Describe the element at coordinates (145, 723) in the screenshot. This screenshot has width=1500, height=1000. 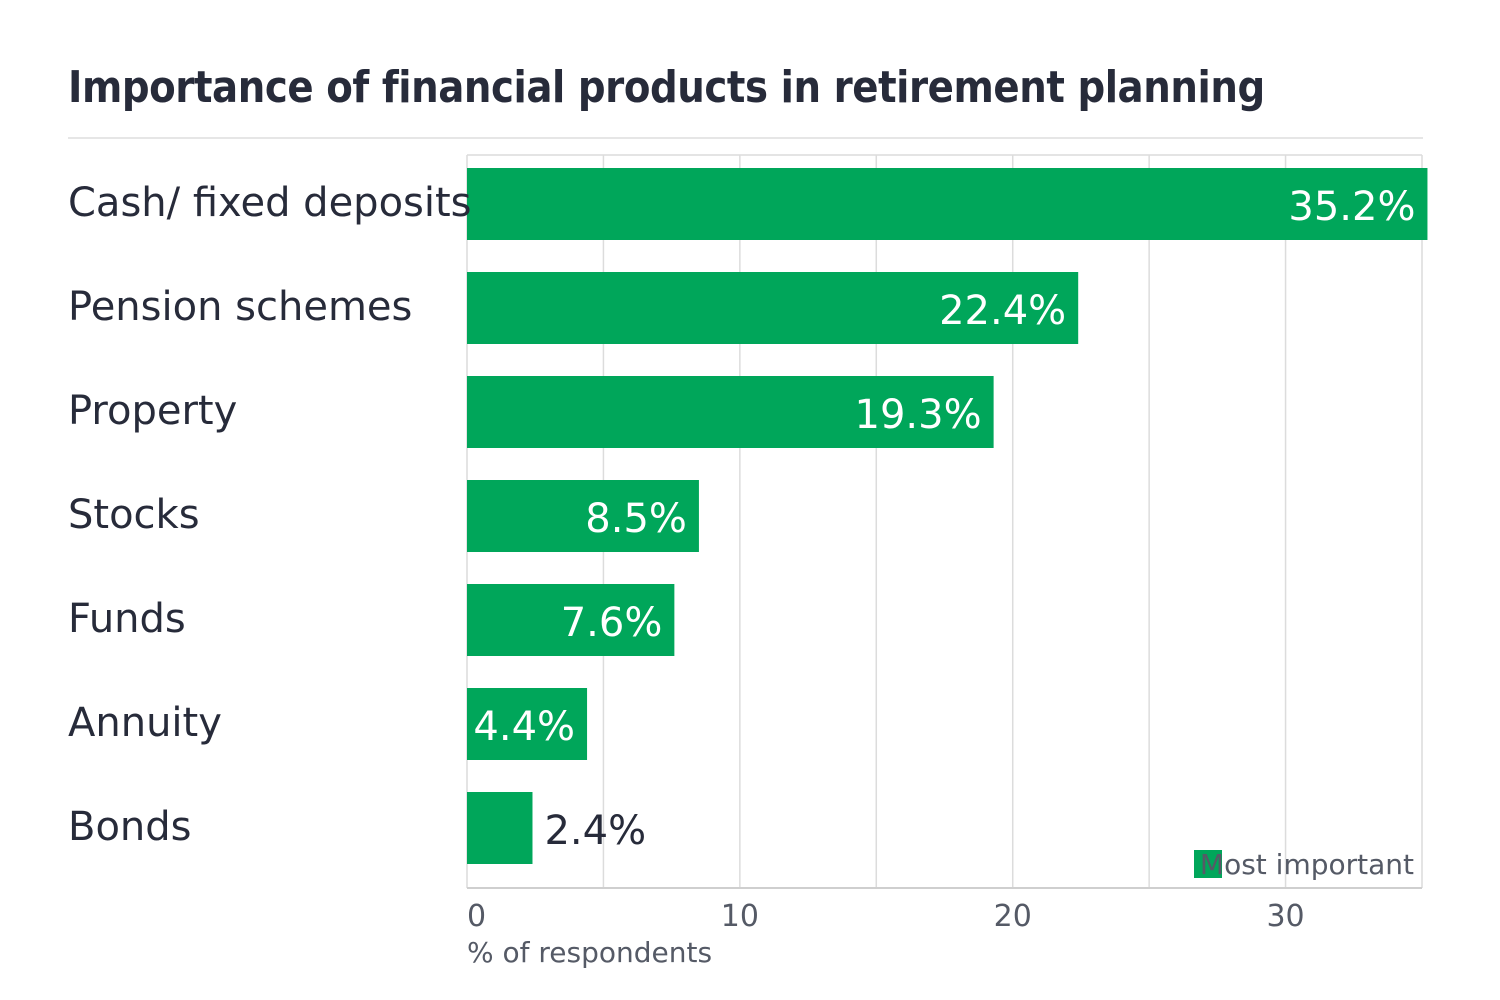
I see `category-label: Annuity` at that location.